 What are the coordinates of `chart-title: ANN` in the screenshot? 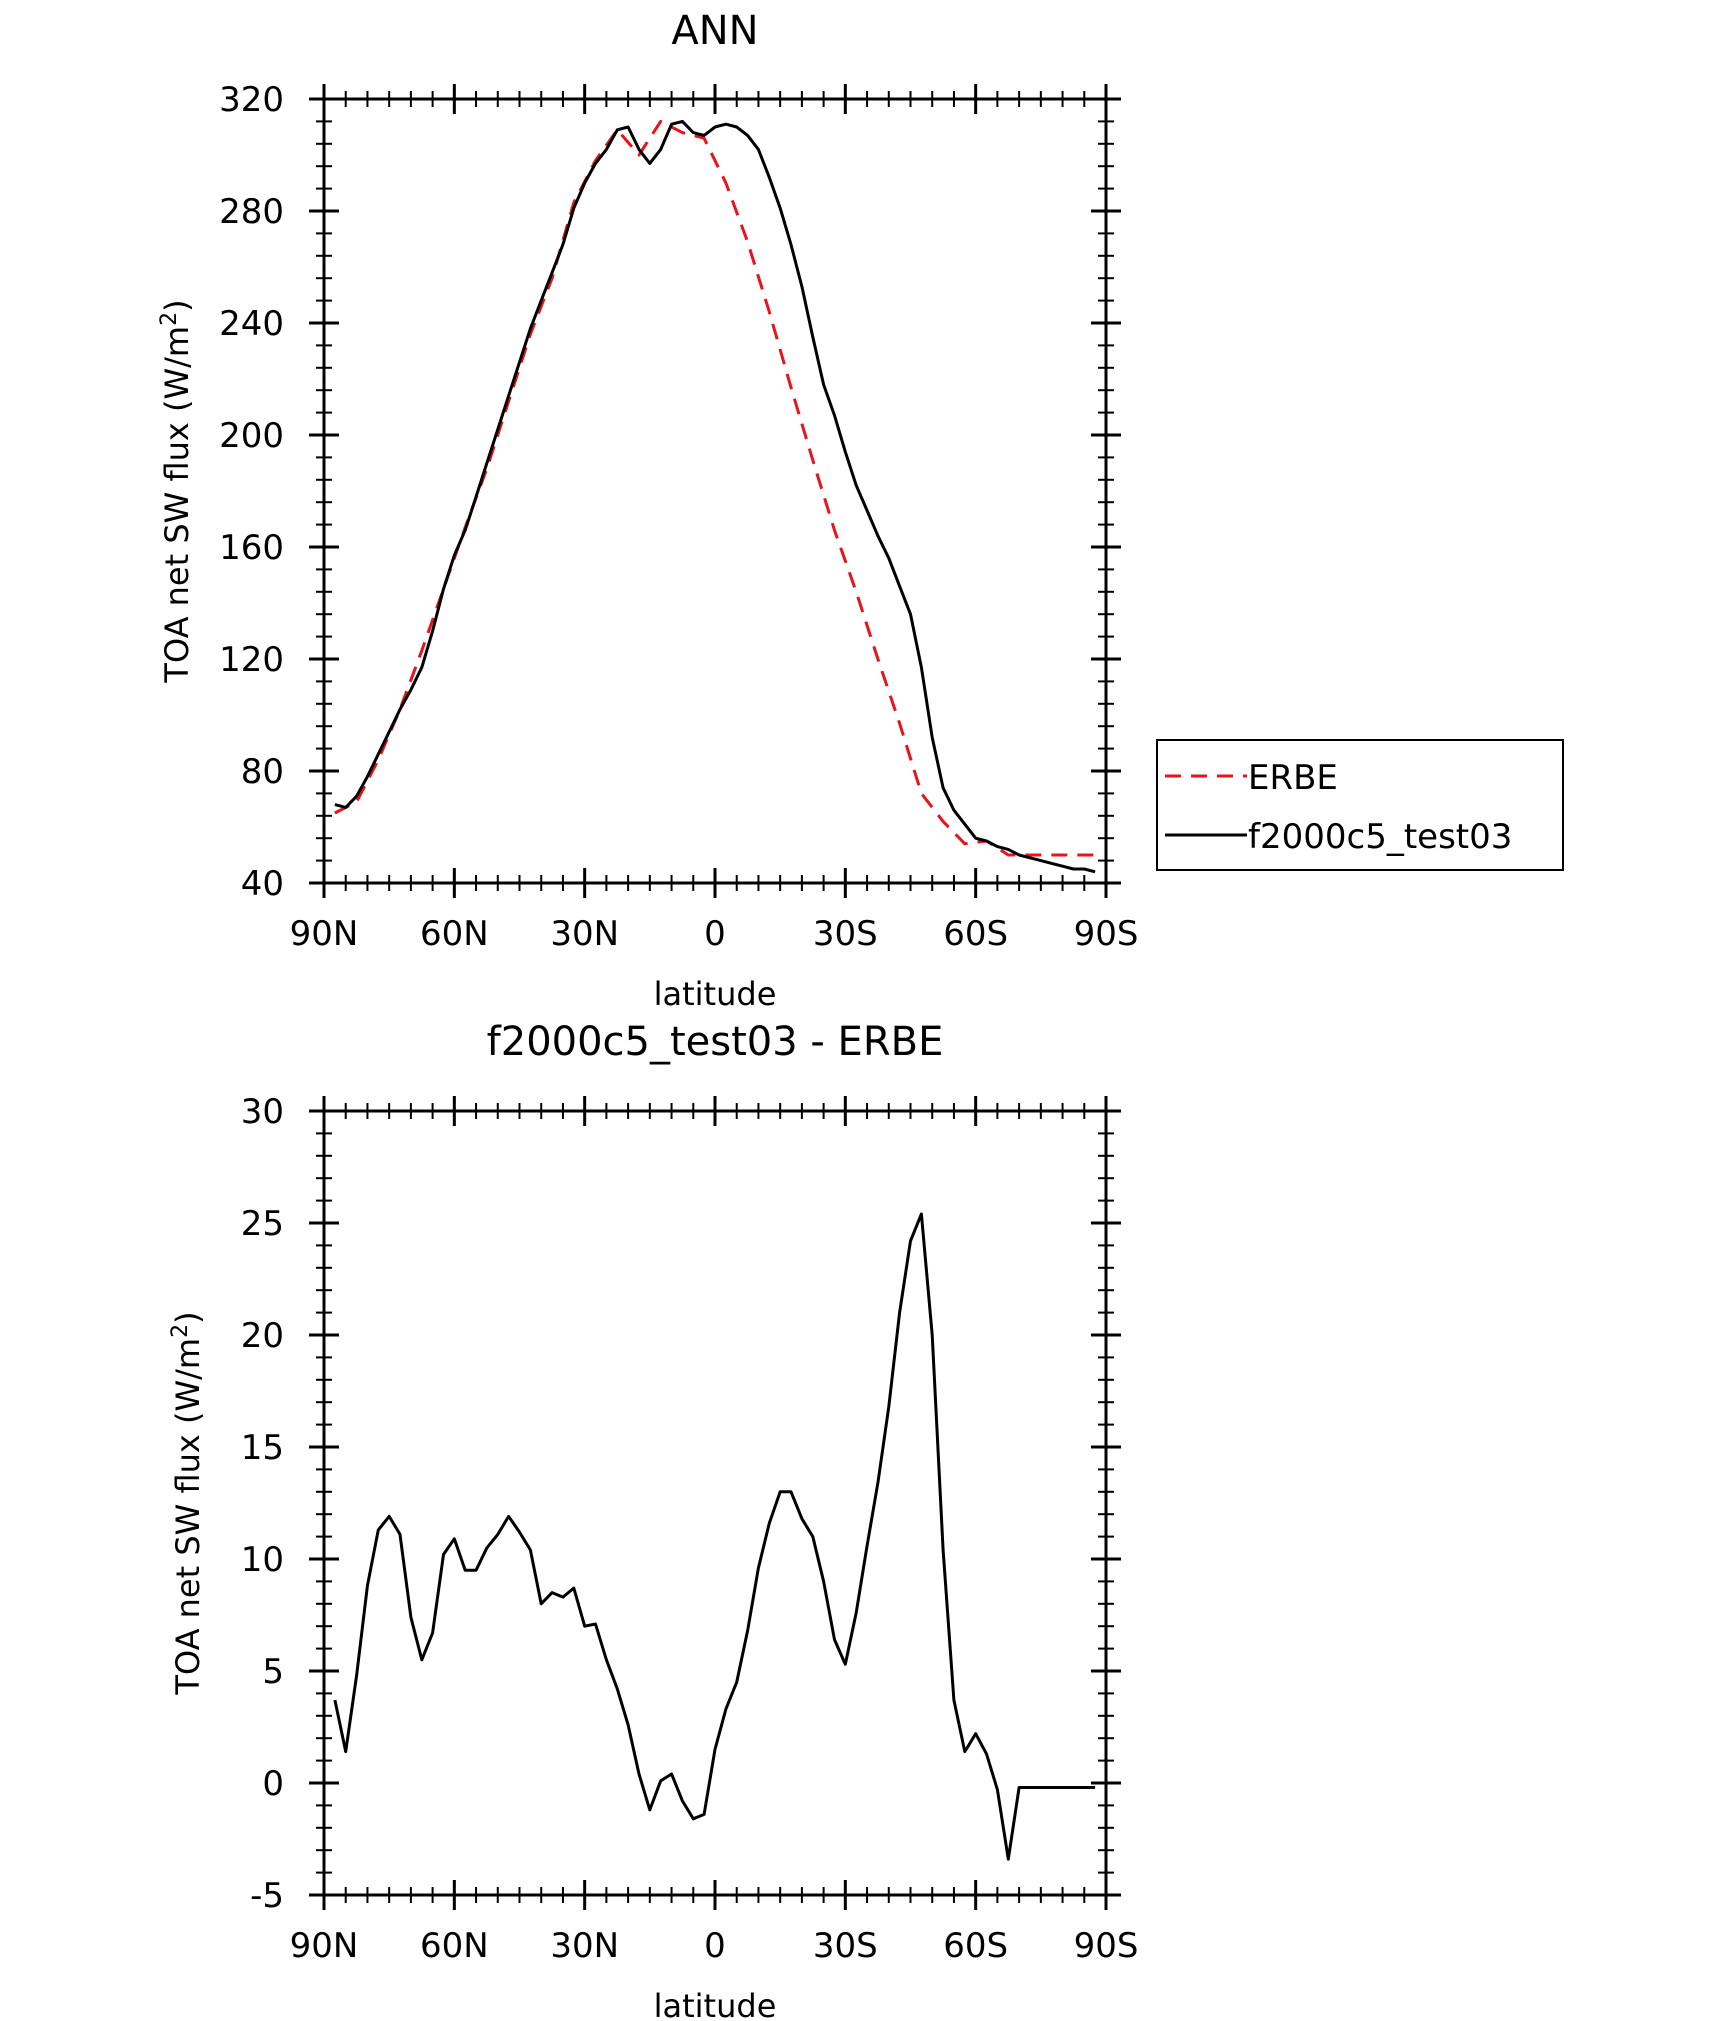 It's located at (714, 31).